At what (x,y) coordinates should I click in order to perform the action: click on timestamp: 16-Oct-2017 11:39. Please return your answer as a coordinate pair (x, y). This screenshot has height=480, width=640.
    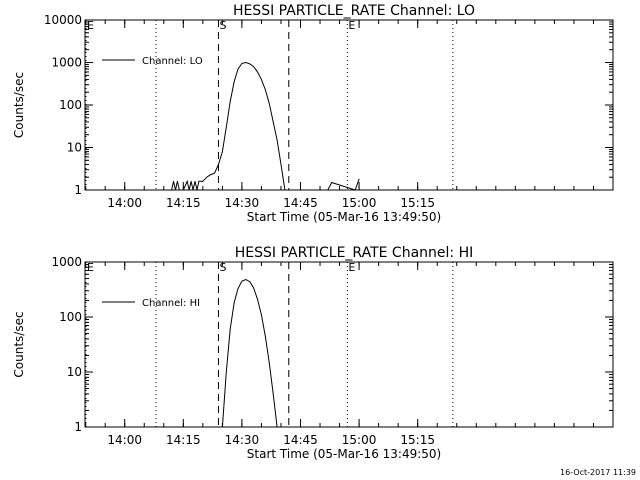
    Looking at the image, I should click on (598, 472).